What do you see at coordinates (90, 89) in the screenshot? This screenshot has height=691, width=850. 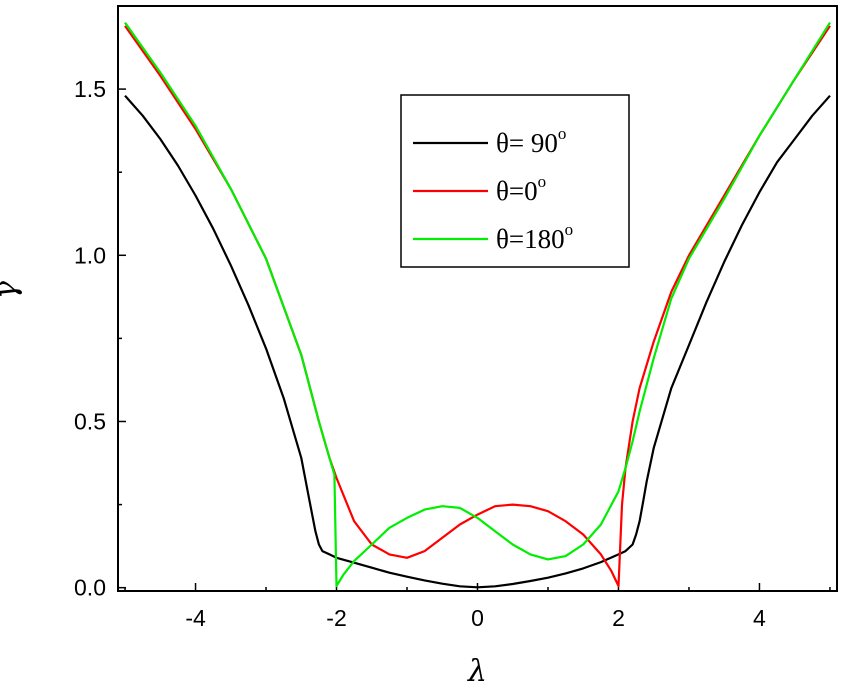 I see `y-tick-label: 1.5` at bounding box center [90, 89].